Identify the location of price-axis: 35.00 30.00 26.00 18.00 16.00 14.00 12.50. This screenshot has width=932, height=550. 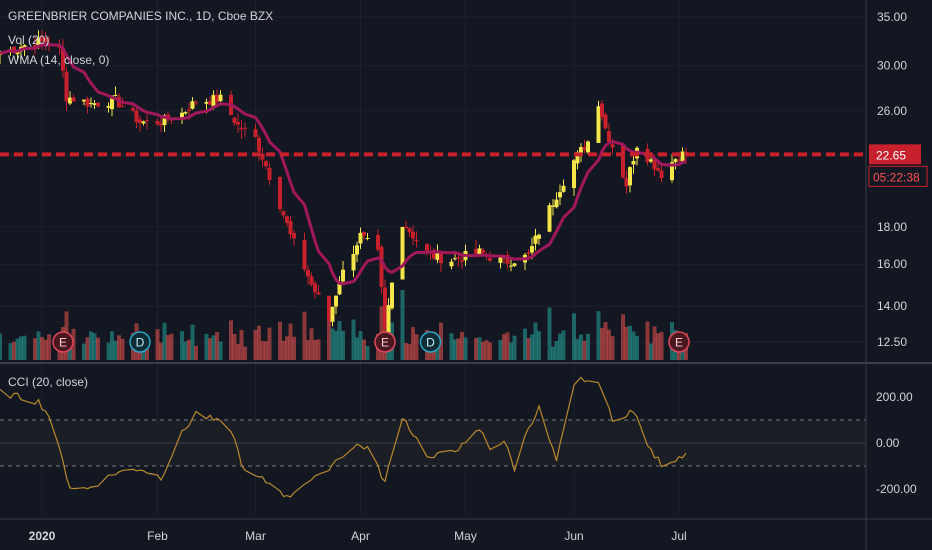
(892, 179).